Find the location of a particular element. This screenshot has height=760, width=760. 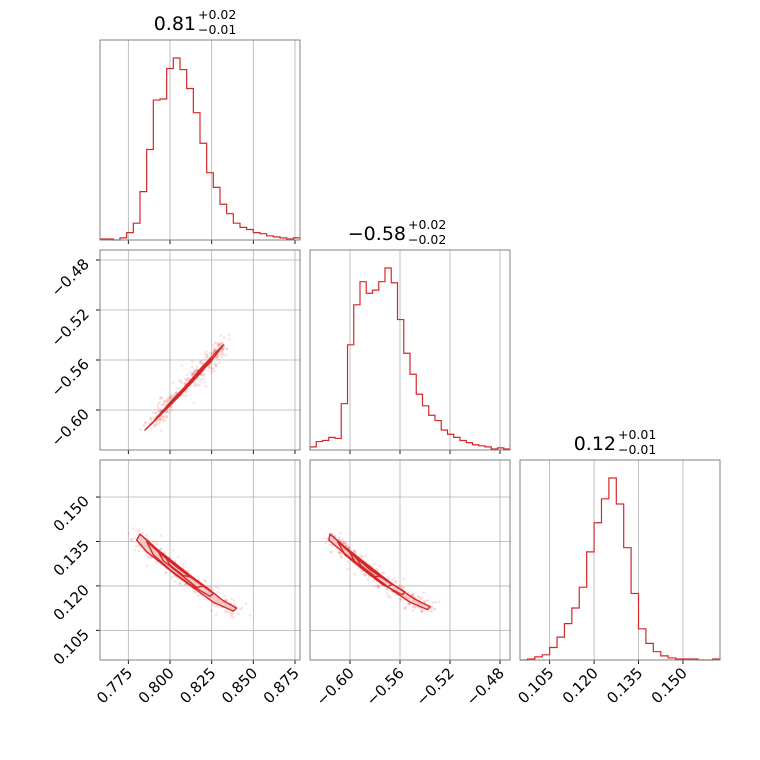

y-tick-label-p2-2: 0.135 is located at coordinates (71, 558).